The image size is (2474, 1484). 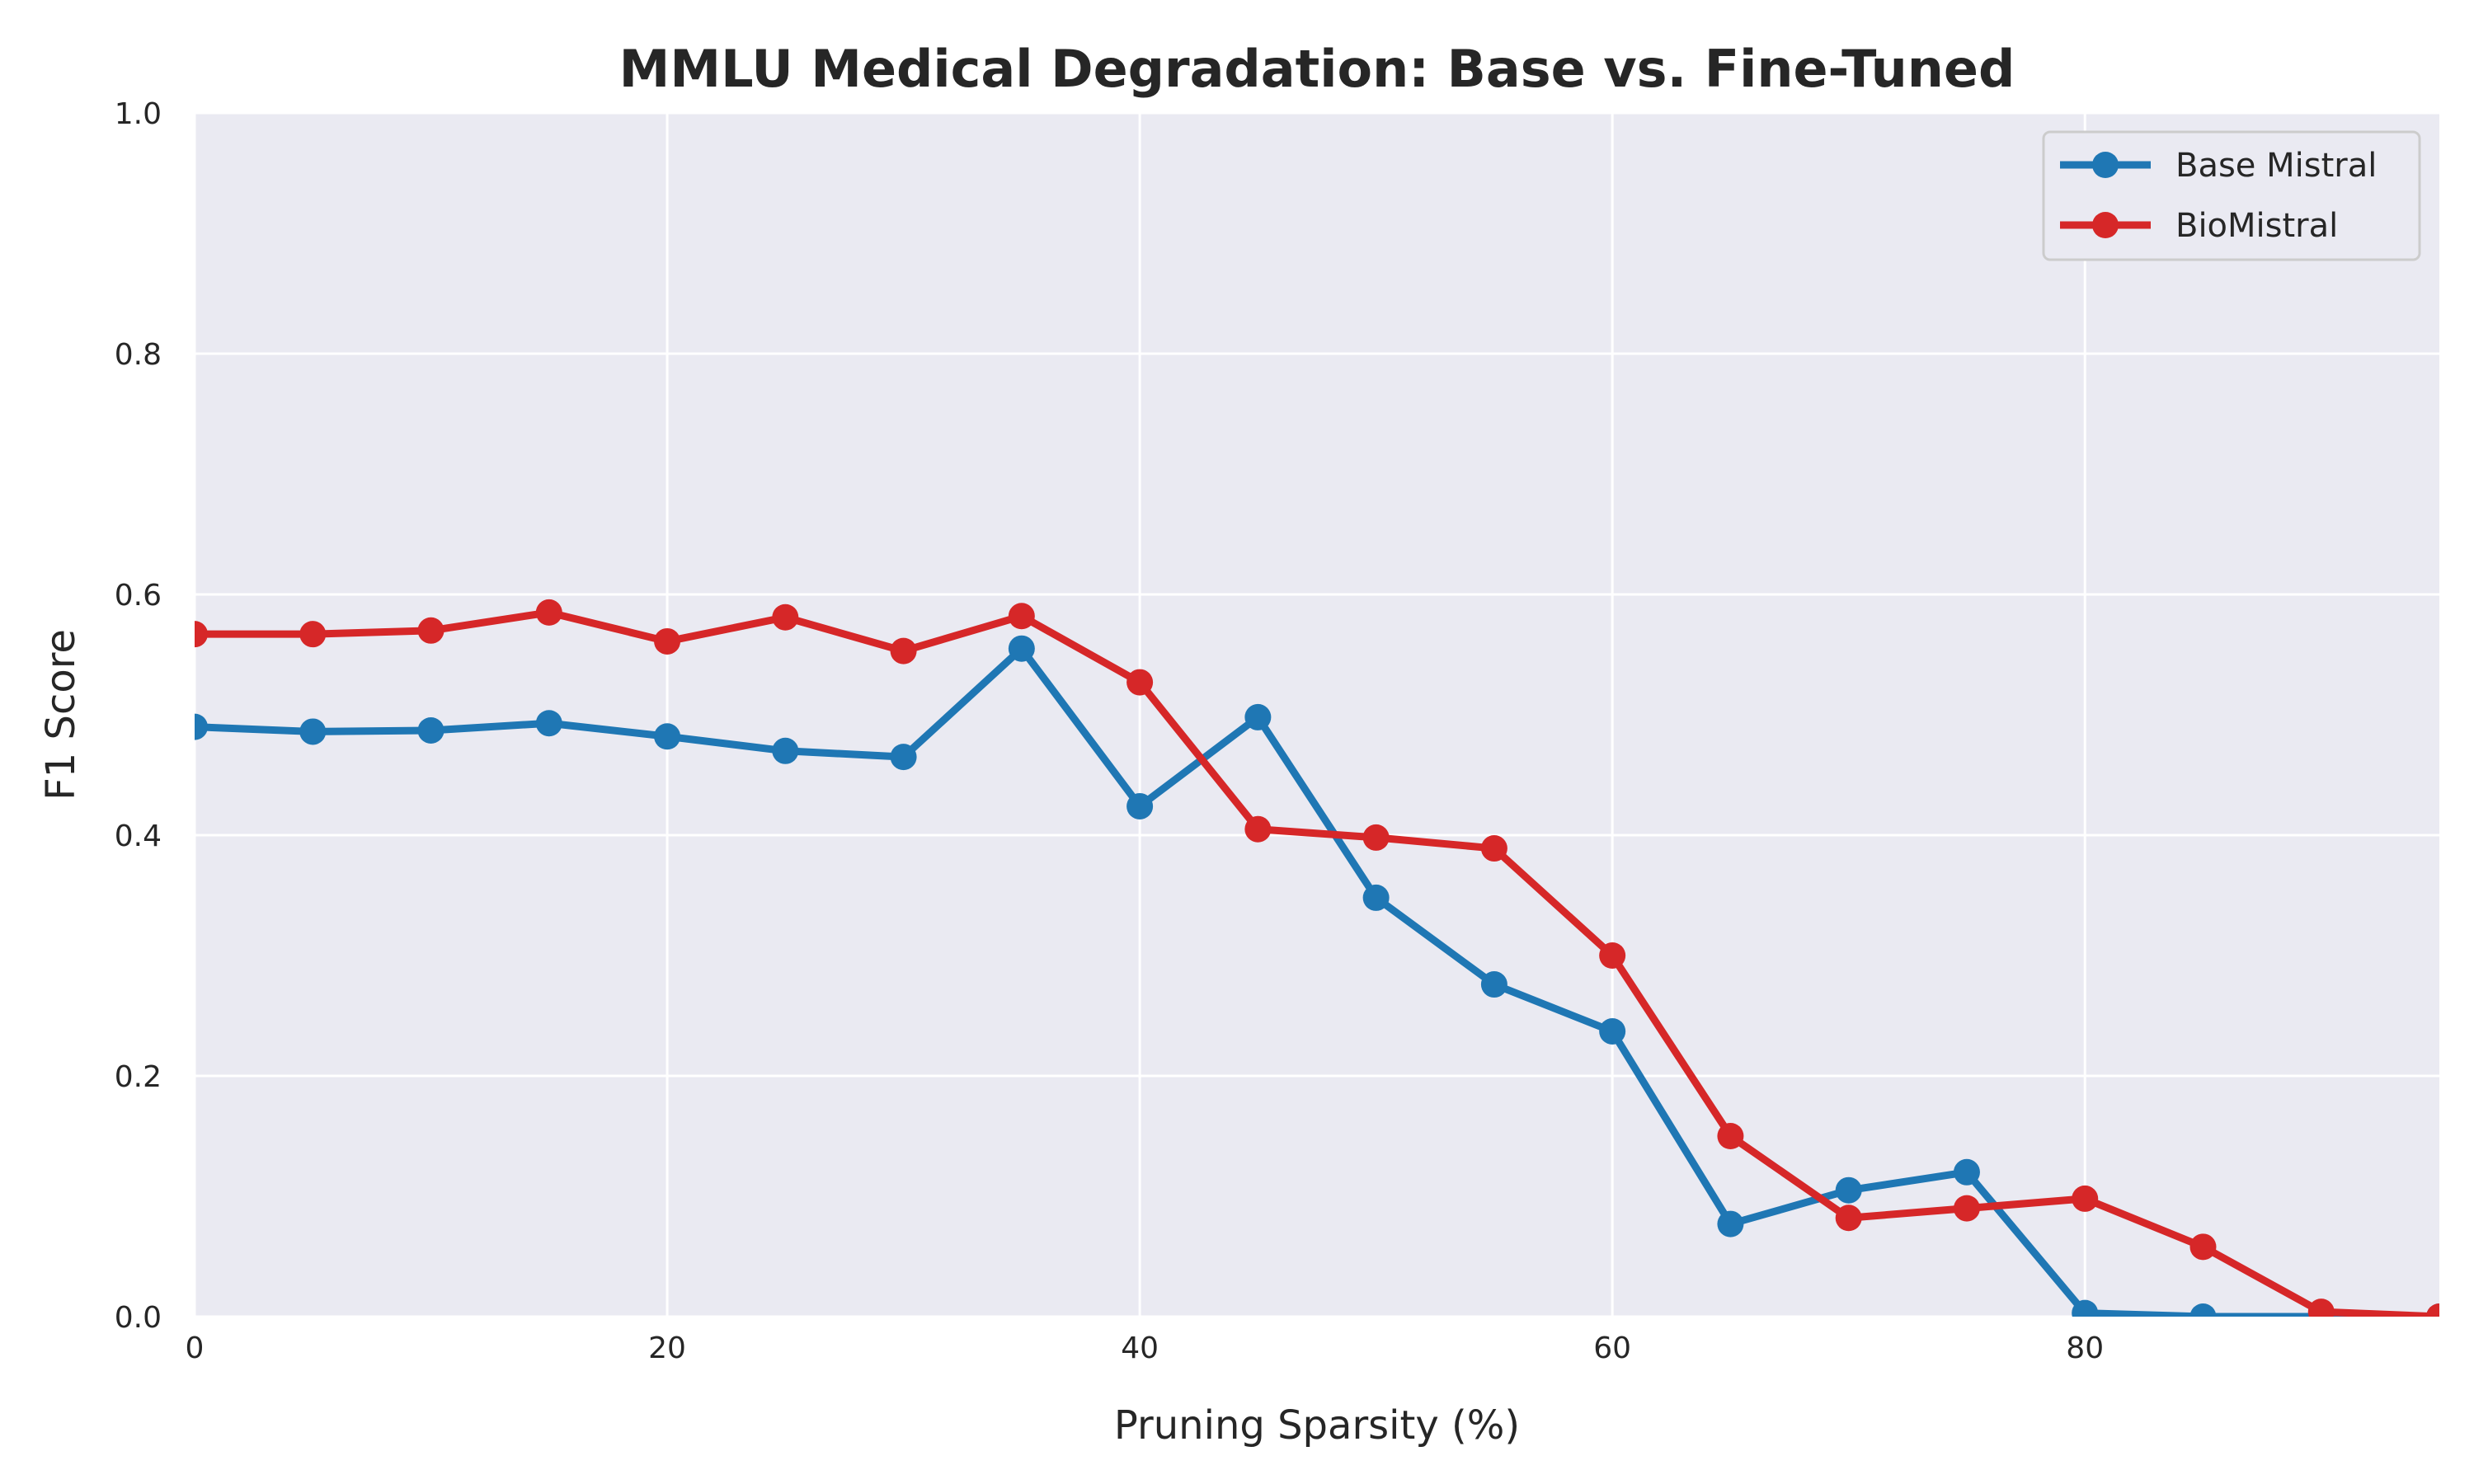 What do you see at coordinates (138, 1318) in the screenshot?
I see `y-tick-label: 0.0` at bounding box center [138, 1318].